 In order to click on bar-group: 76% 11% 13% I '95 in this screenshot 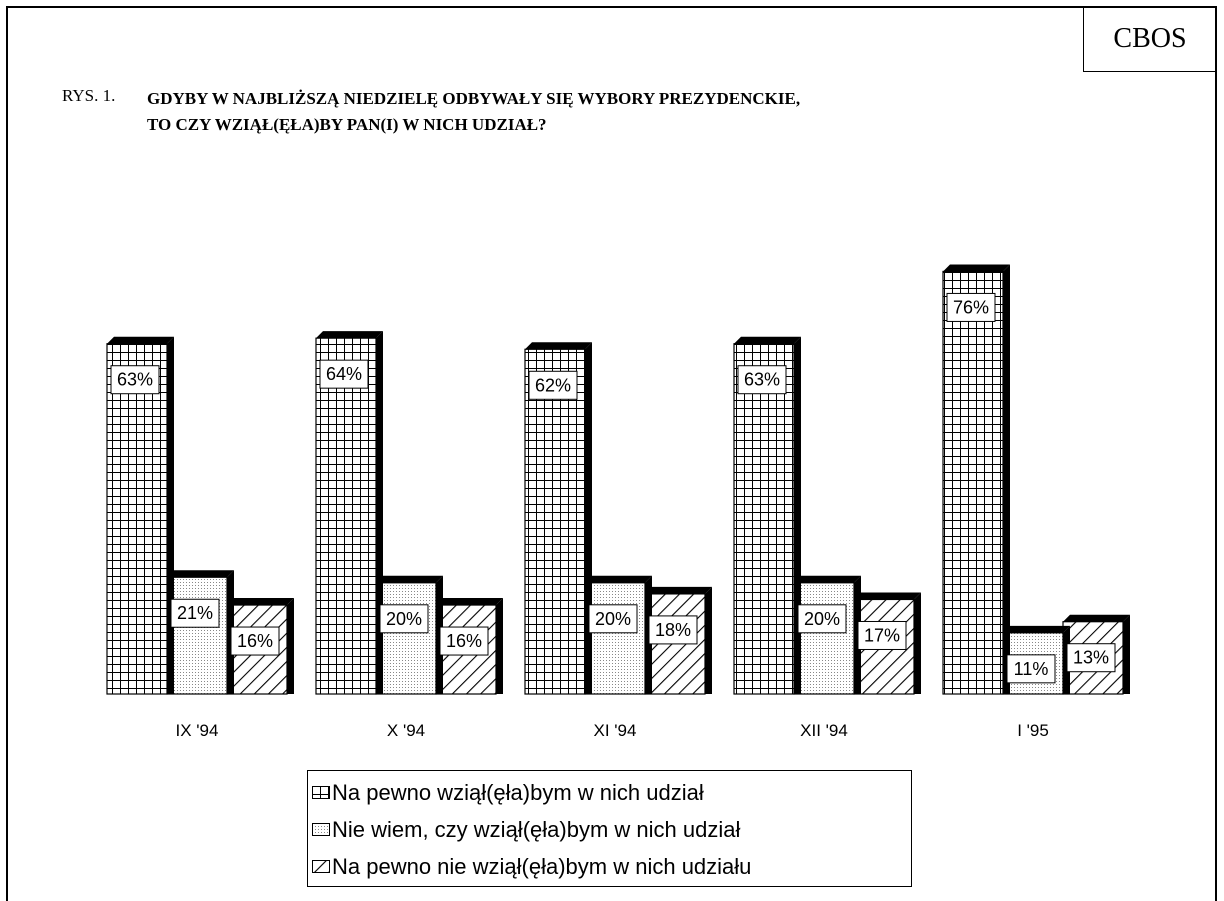, I will do `click(1036, 502)`.